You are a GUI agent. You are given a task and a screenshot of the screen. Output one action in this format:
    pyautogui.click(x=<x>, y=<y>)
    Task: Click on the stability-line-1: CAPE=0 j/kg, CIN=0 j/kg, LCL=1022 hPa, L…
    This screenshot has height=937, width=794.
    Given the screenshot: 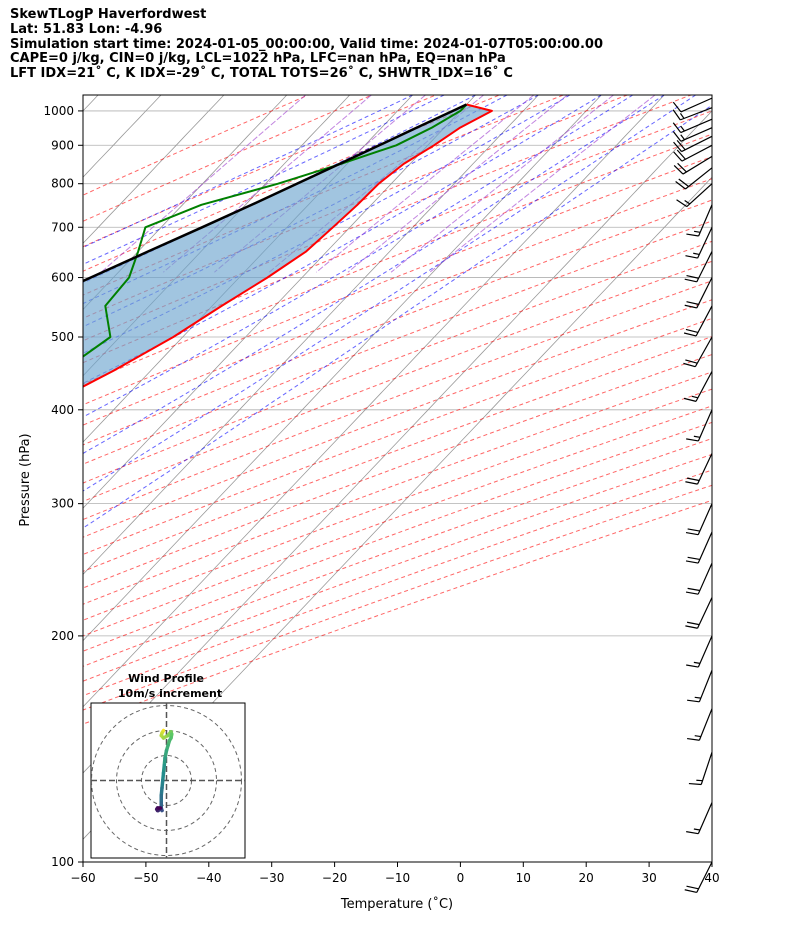 What is the action you would take?
    pyautogui.click(x=258, y=59)
    